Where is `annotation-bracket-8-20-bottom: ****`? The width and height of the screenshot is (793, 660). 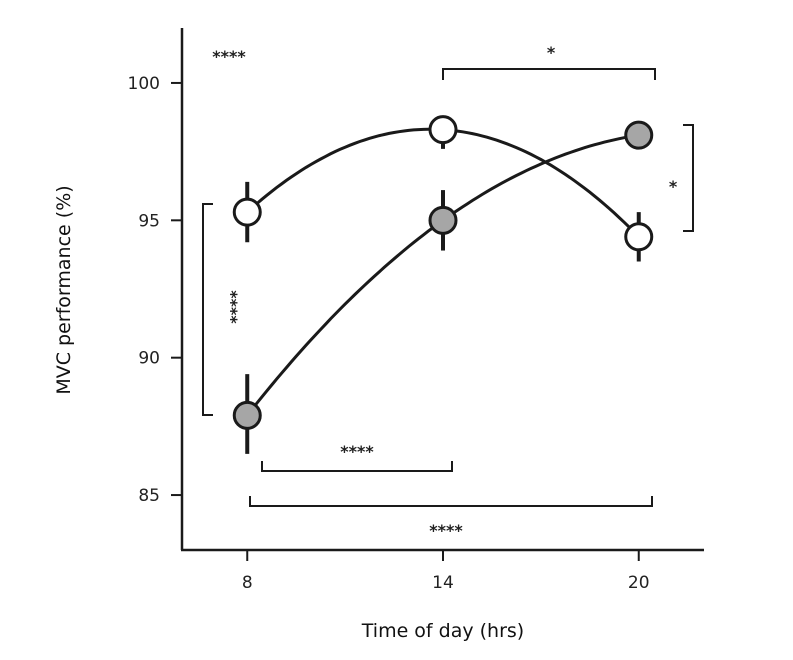
annotation-bracket-8-20-bottom: **** is located at coordinates (446, 530).